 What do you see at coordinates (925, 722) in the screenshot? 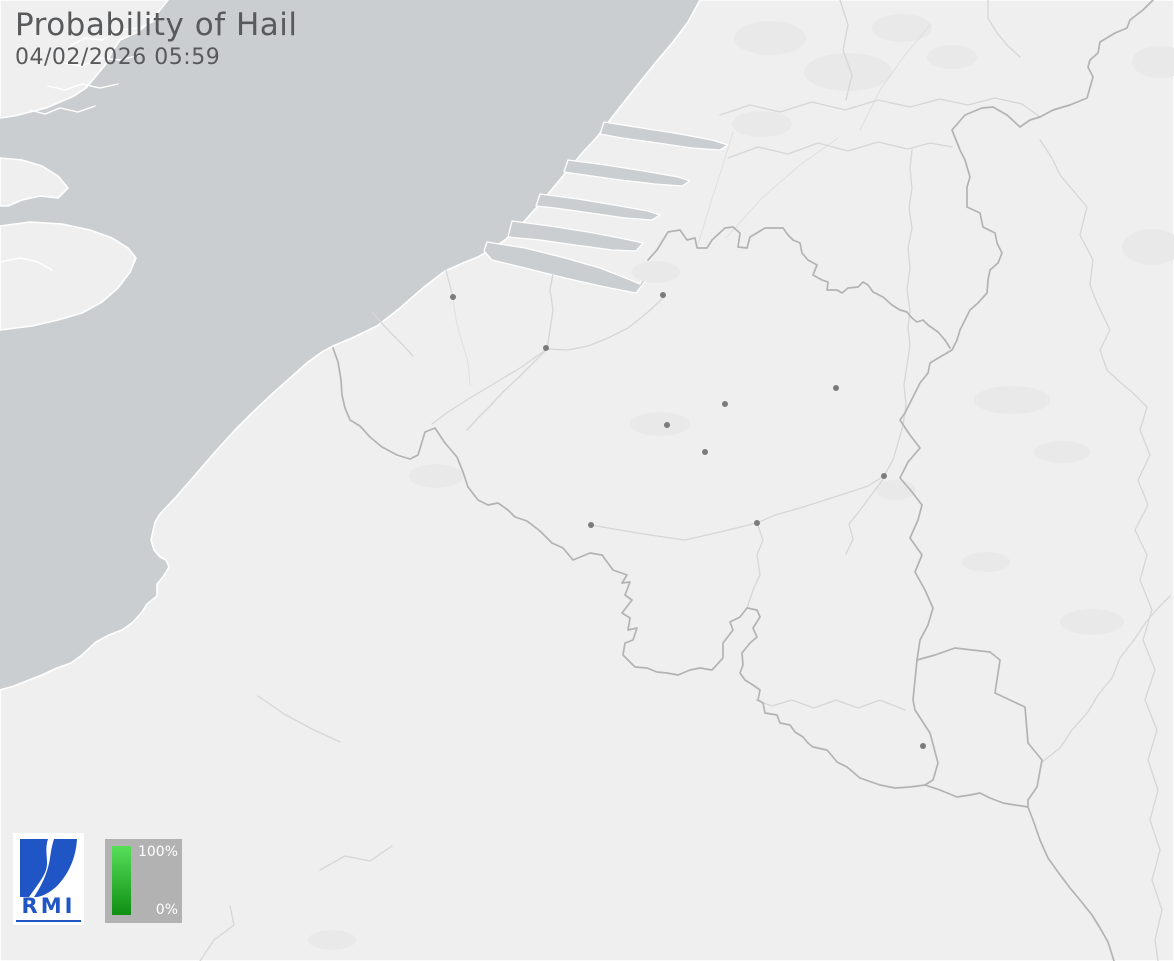
I see `border-be-lu` at bounding box center [925, 722].